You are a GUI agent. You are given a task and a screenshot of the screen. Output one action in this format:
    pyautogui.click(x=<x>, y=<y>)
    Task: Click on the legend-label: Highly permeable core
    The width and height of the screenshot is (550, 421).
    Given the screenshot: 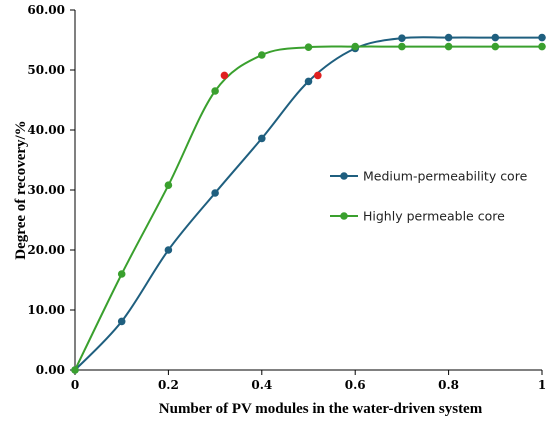 What is the action you would take?
    pyautogui.click(x=434, y=216)
    